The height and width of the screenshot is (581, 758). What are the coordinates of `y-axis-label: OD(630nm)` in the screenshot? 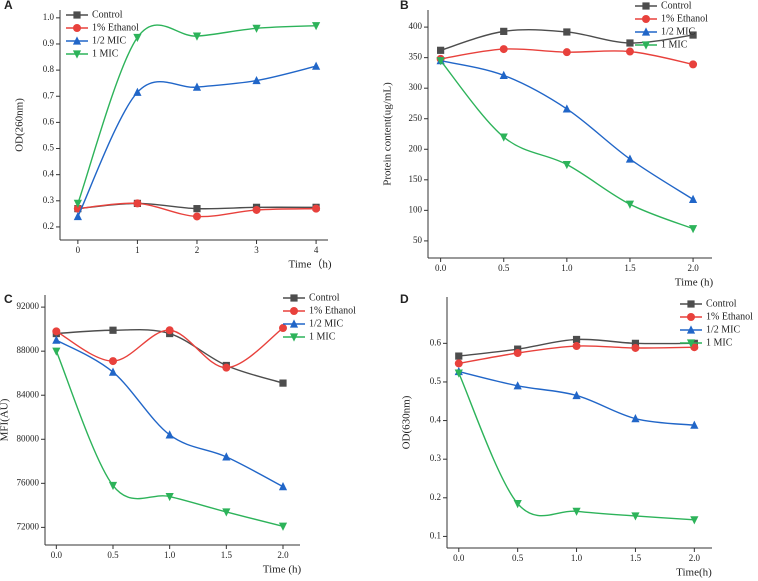 It's located at (407, 422).